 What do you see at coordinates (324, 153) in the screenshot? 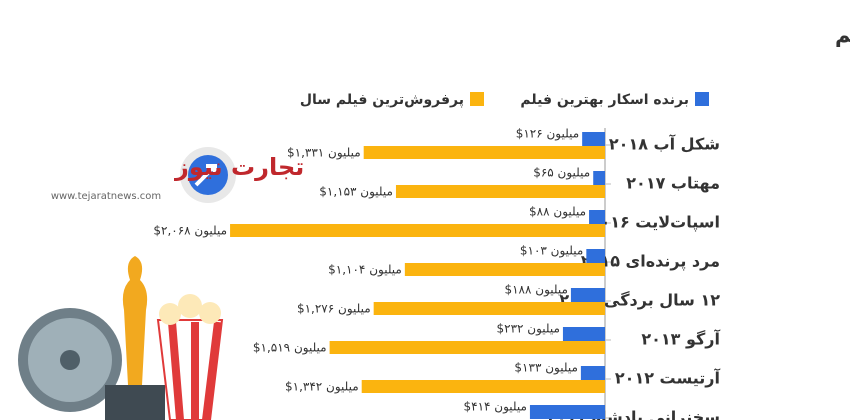
I see `value-label: $۱,۳۳۱ میلیون` at bounding box center [324, 153].